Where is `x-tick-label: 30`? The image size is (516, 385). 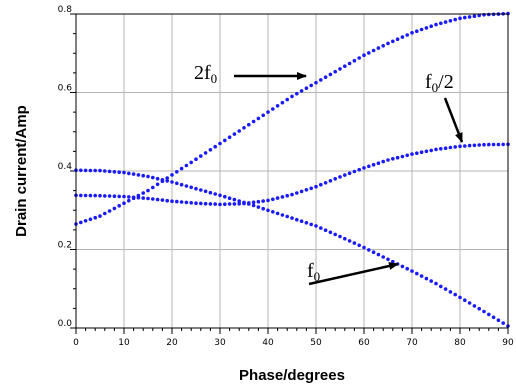
x-tick-label: 30 is located at coordinates (220, 343).